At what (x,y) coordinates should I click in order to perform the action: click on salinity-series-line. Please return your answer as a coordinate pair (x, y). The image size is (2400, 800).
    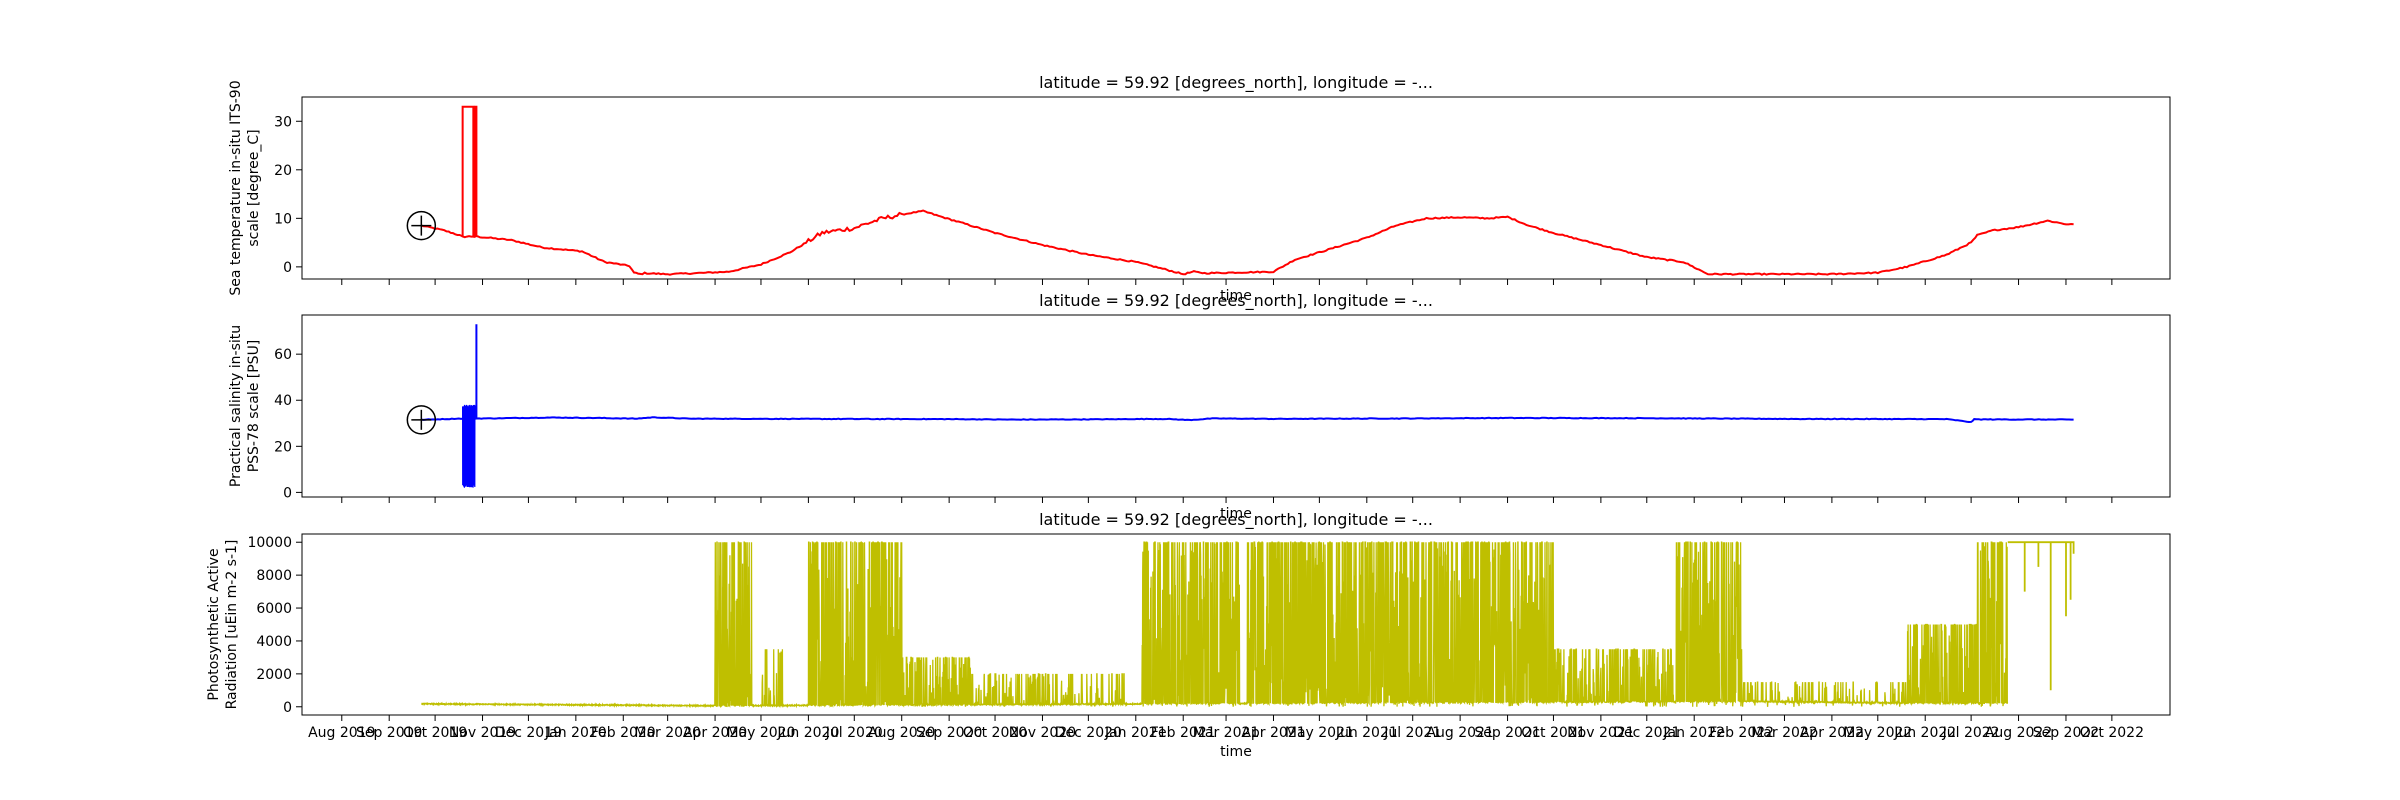
    Looking at the image, I should click on (1247, 420).